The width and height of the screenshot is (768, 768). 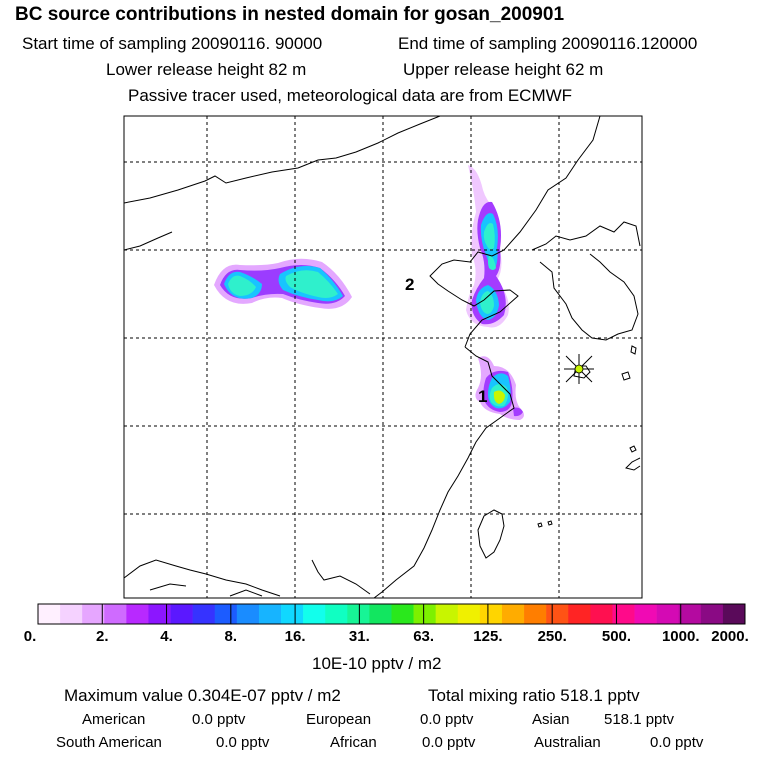 I want to click on start-time-label: Start time of sampling 20090116. 90000, so click(x=172, y=43).